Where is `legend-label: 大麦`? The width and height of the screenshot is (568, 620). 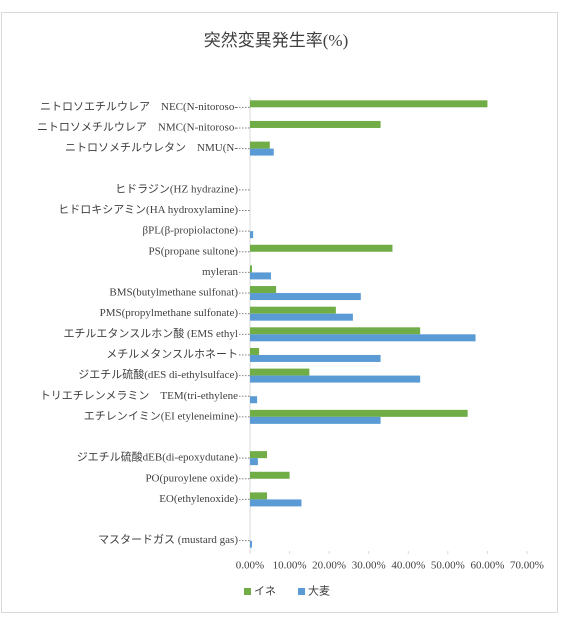 legend-label: 大麦 is located at coordinates (319, 591).